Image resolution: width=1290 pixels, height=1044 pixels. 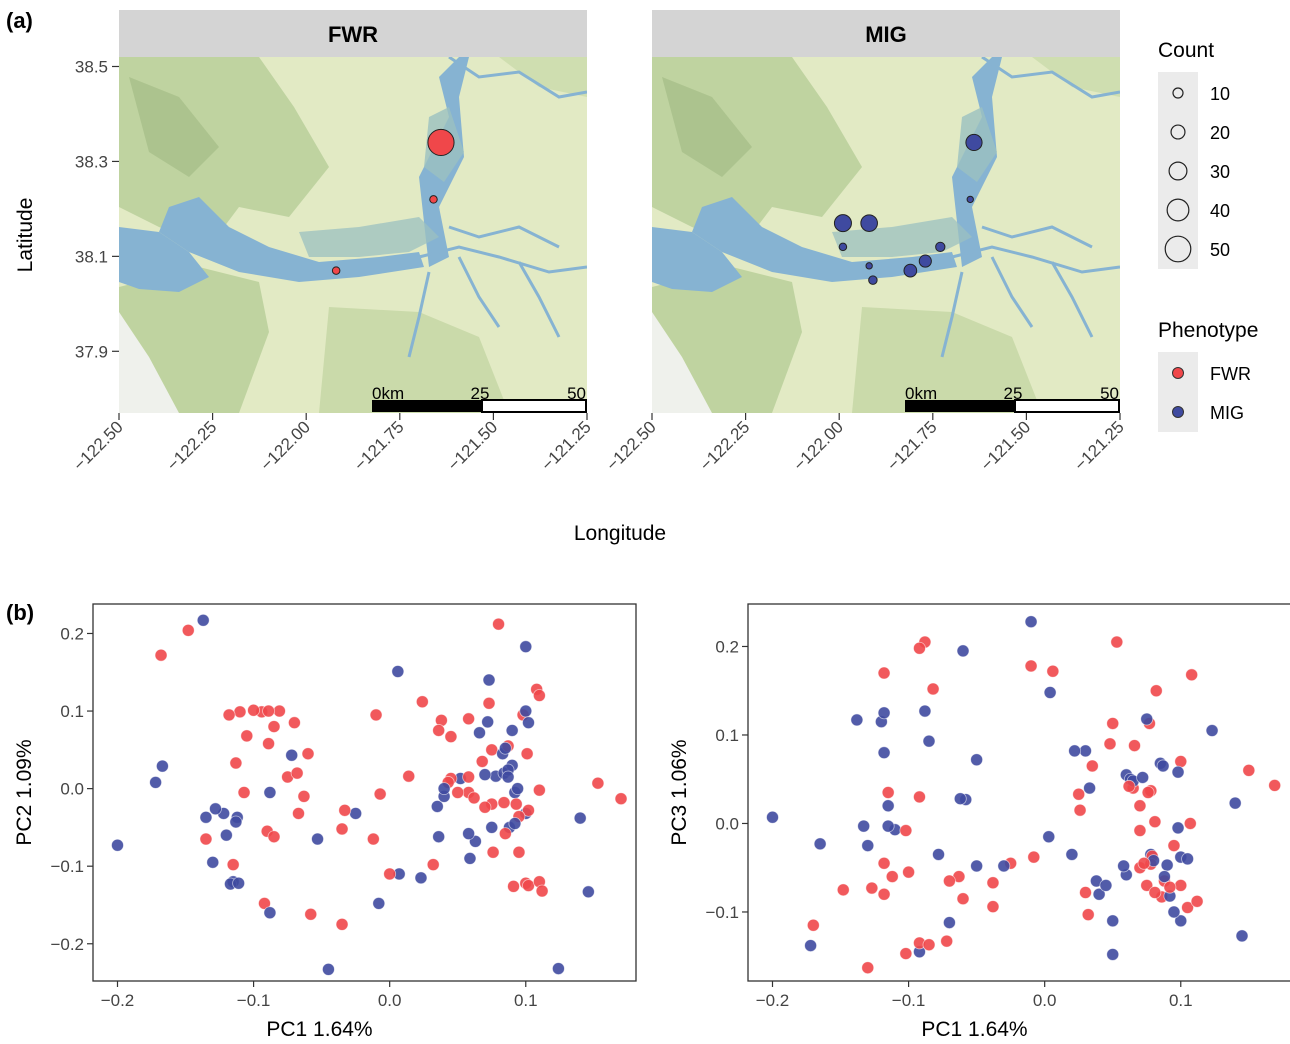 I want to click on scalebar-label-25: 25, so click(x=480, y=393).